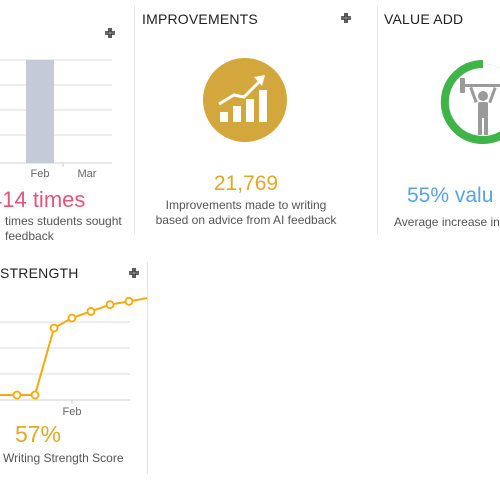  Describe the element at coordinates (424, 19) in the screenshot. I see `card-title: VALUE ADD` at that location.